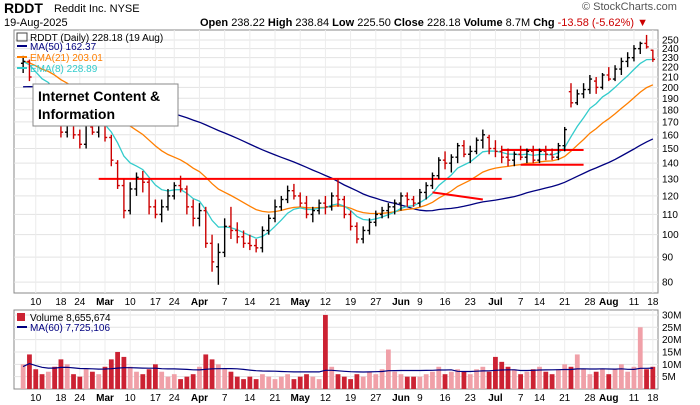 The image size is (700, 405). What do you see at coordinates (99, 96) in the screenshot?
I see `annotation-line-1: Internet Content &` at bounding box center [99, 96].